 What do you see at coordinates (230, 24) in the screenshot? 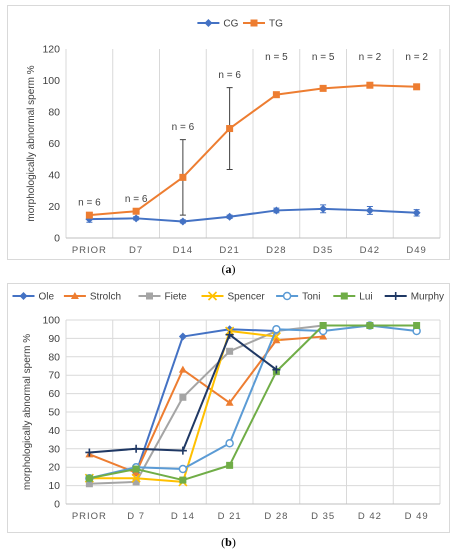
I see `legend-label: CG` at bounding box center [230, 24].